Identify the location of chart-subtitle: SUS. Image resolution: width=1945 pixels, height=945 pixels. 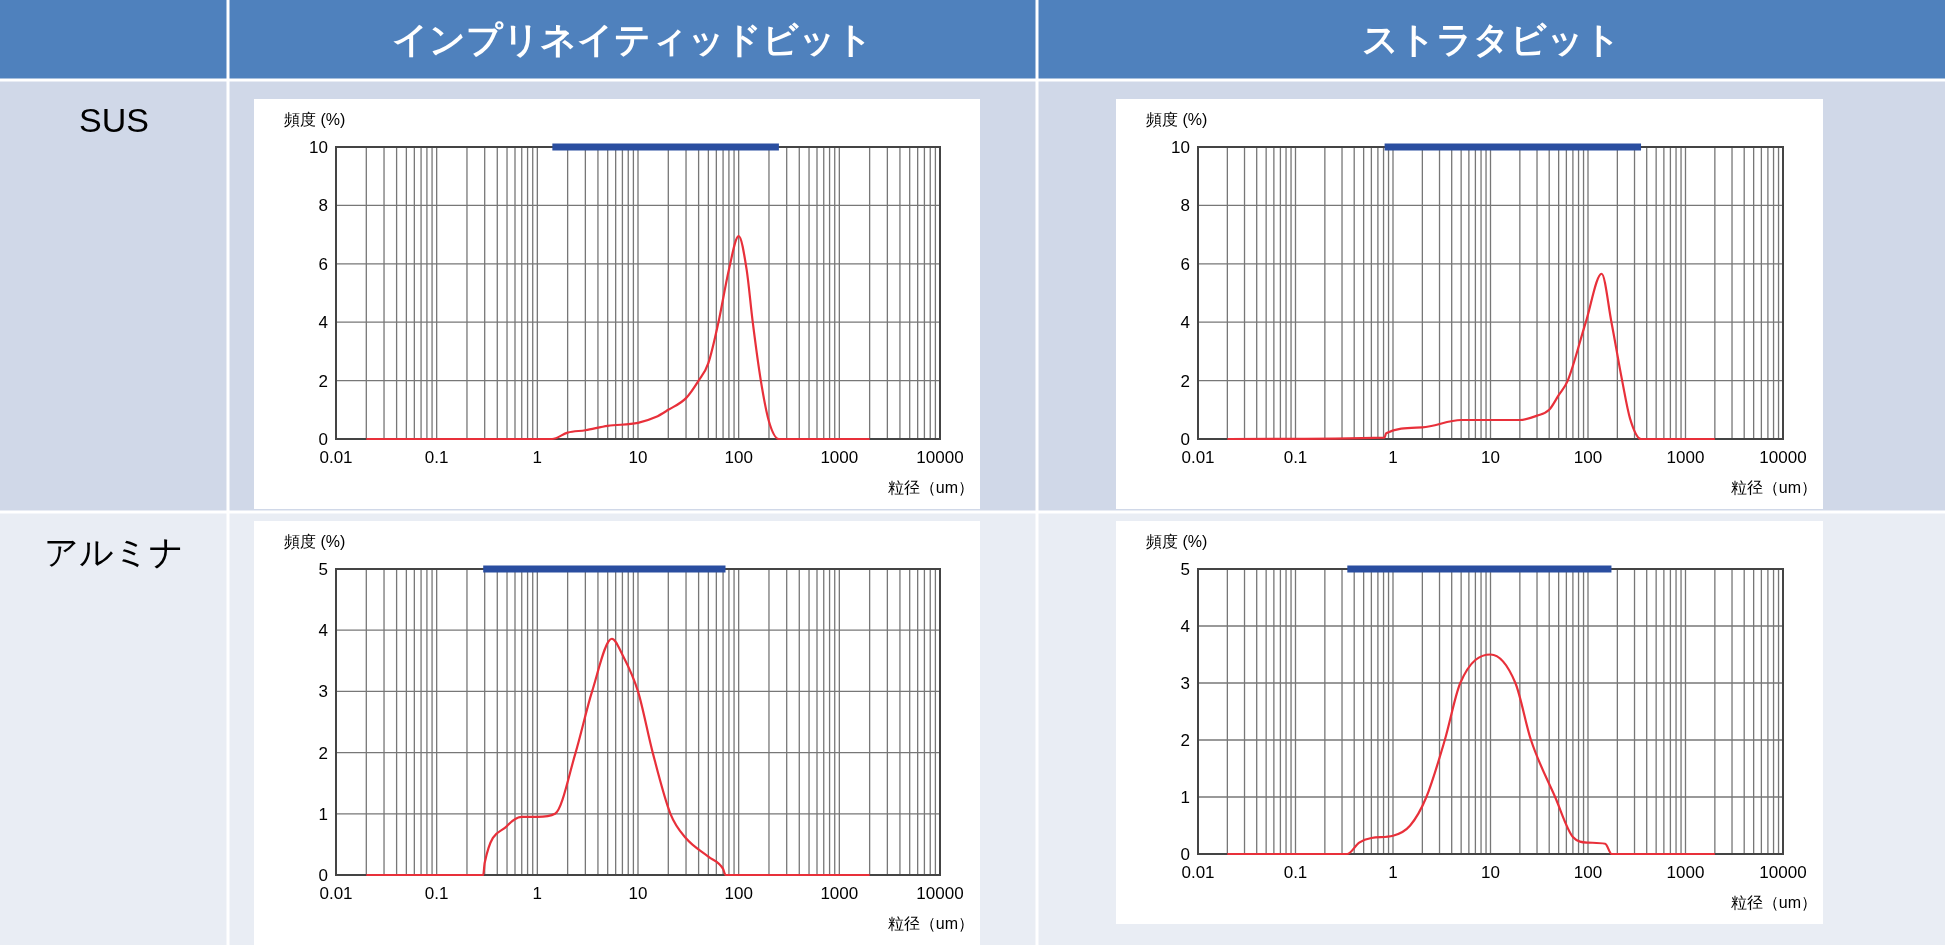
(114, 120).